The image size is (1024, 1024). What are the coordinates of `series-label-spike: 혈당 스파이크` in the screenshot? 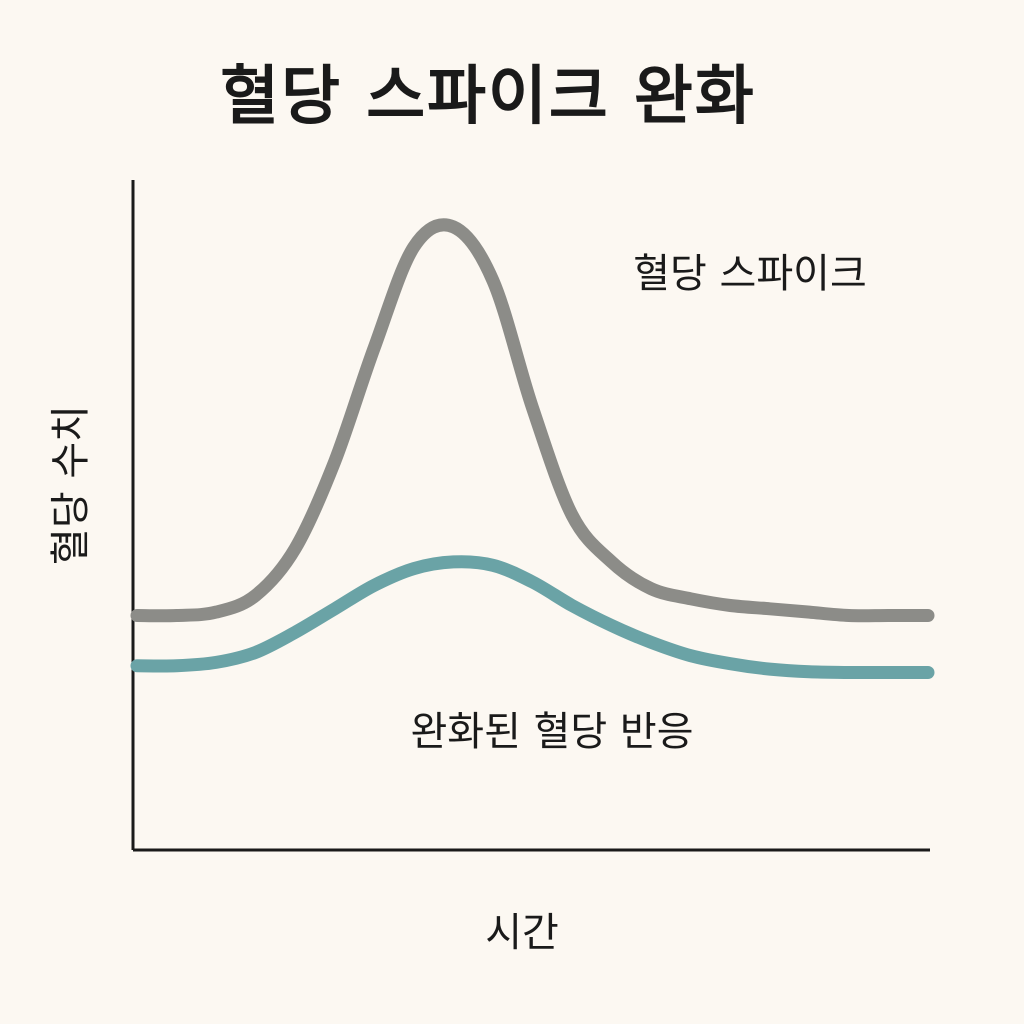 It's located at (750, 274).